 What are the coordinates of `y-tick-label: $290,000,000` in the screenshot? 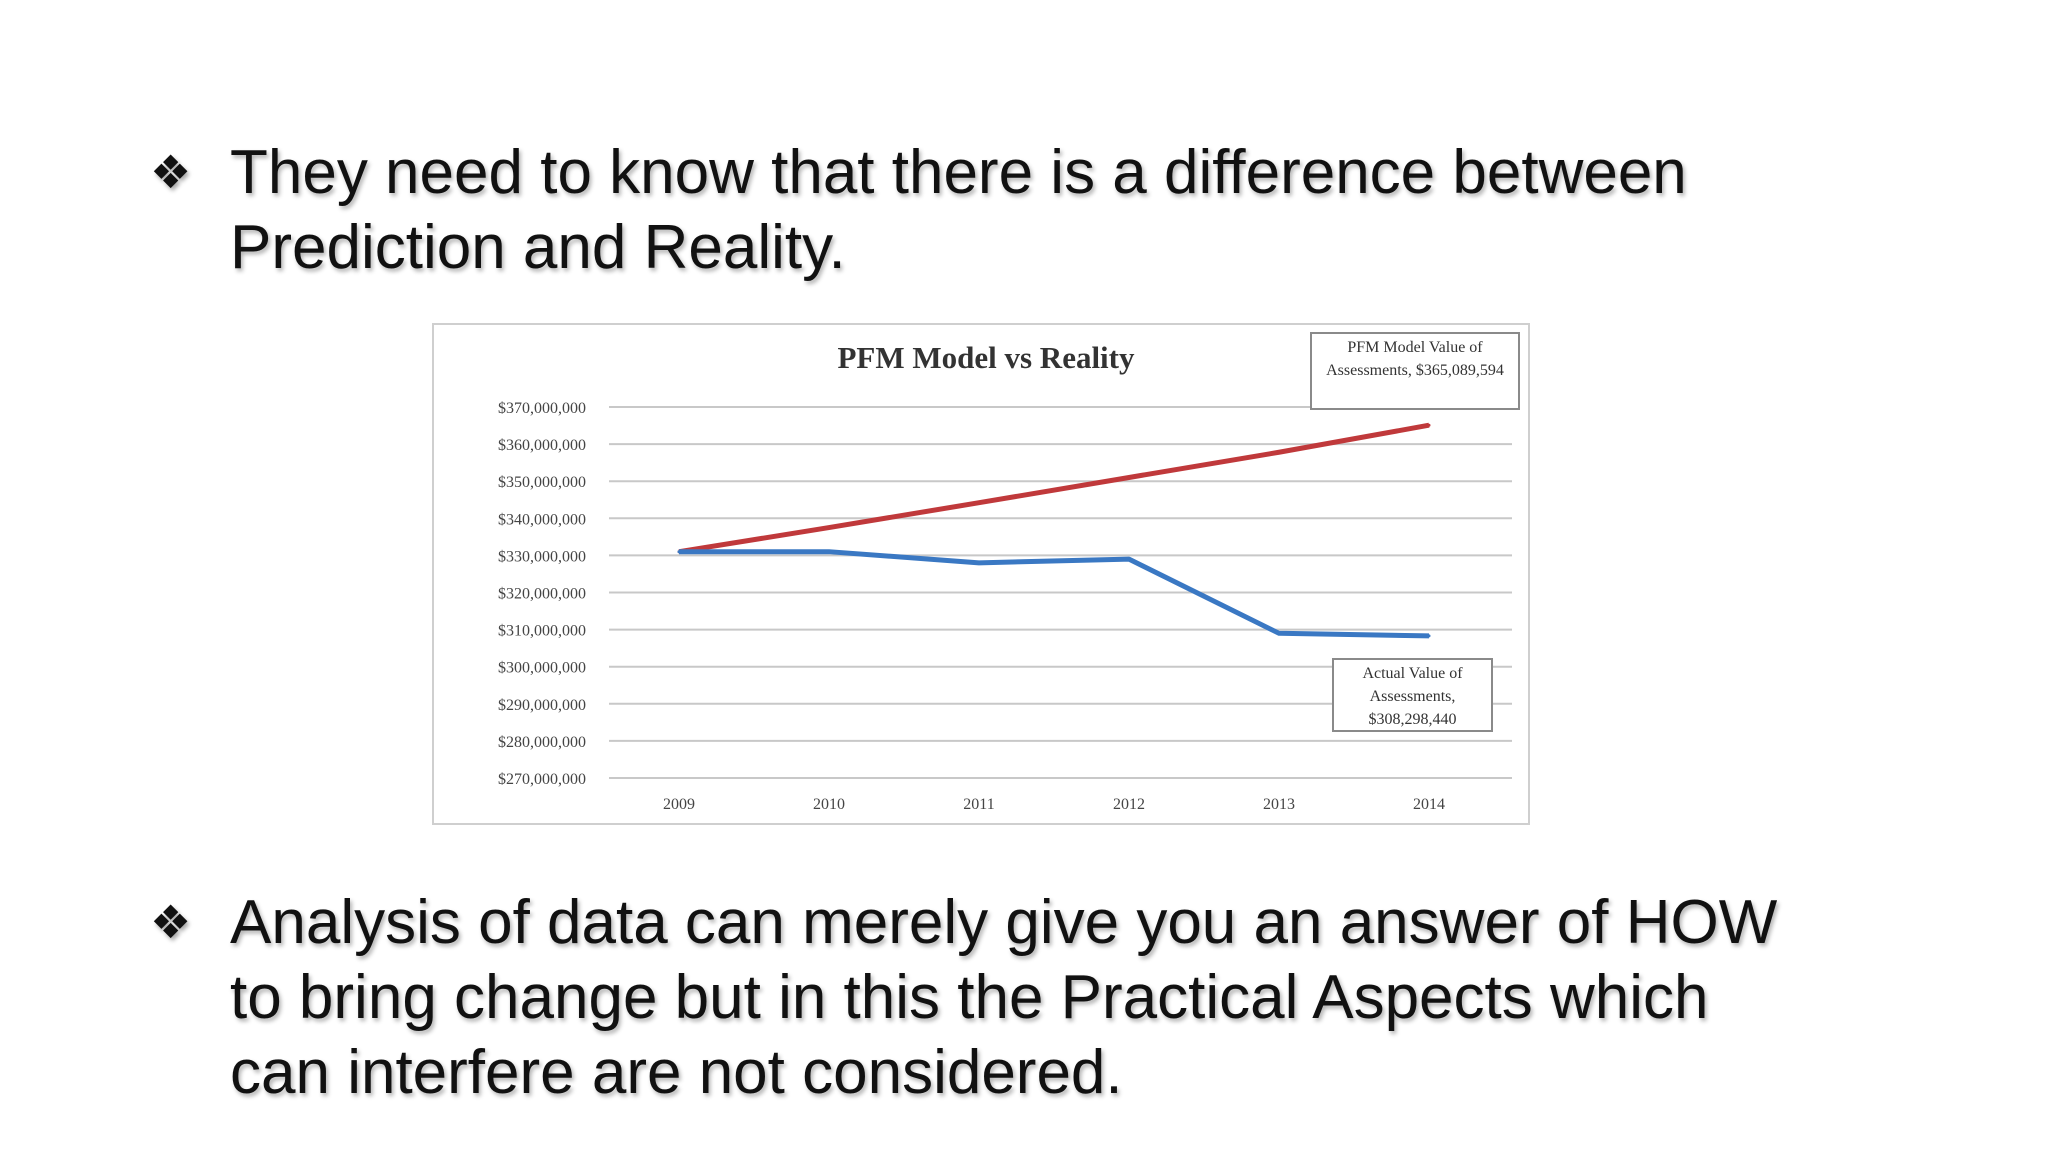 It's located at (542, 705).